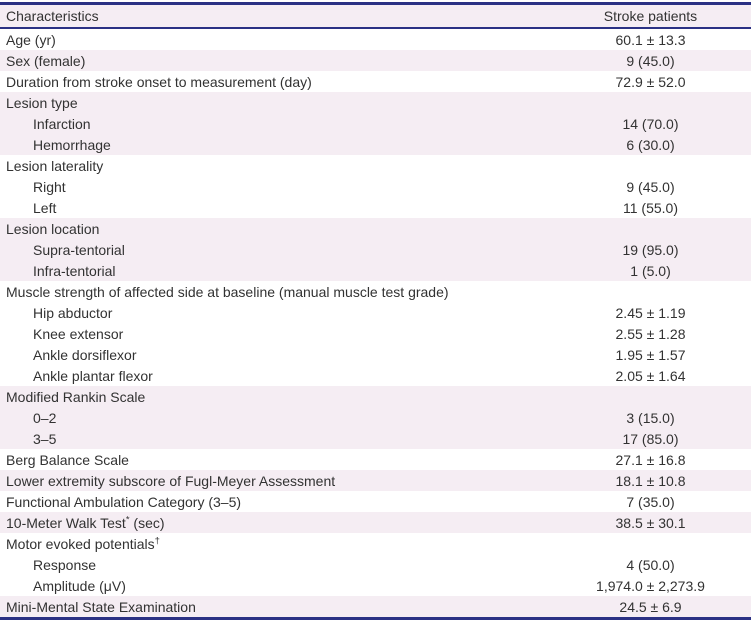 Image resolution: width=751 pixels, height=625 pixels. What do you see at coordinates (650, 501) in the screenshot?
I see `row-value: 7 (35.0)` at bounding box center [650, 501].